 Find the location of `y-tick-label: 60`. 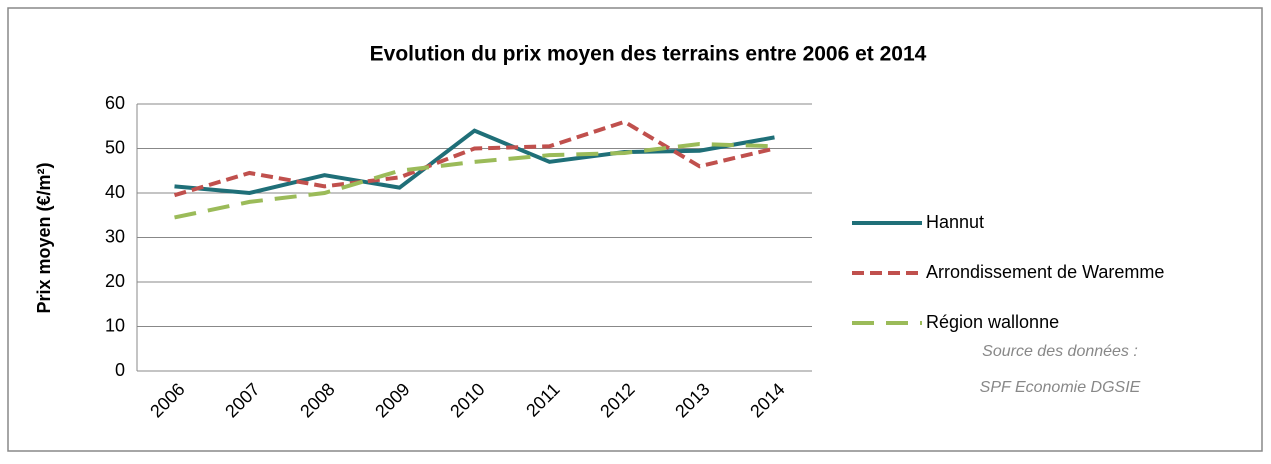

y-tick-label: 60 is located at coordinates (115, 103).